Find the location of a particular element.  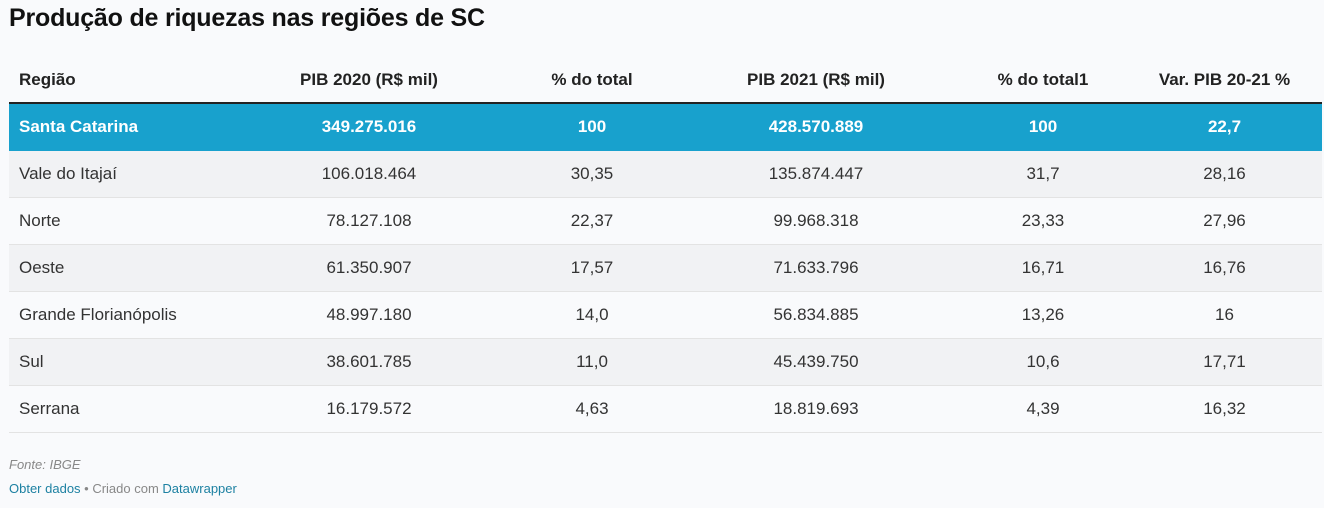

column-header-pib-2021: PIB 2021 (R$ mil) is located at coordinates (816, 80).